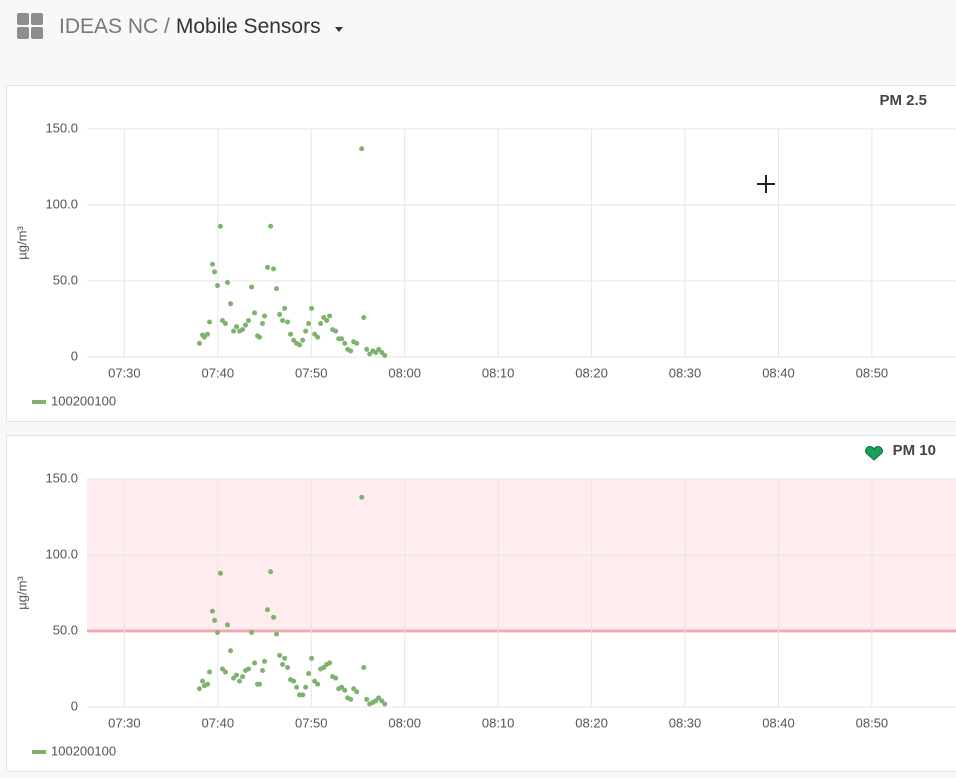 The image size is (956, 778). What do you see at coordinates (83, 750) in the screenshot?
I see `legend-label: 100200100` at bounding box center [83, 750].